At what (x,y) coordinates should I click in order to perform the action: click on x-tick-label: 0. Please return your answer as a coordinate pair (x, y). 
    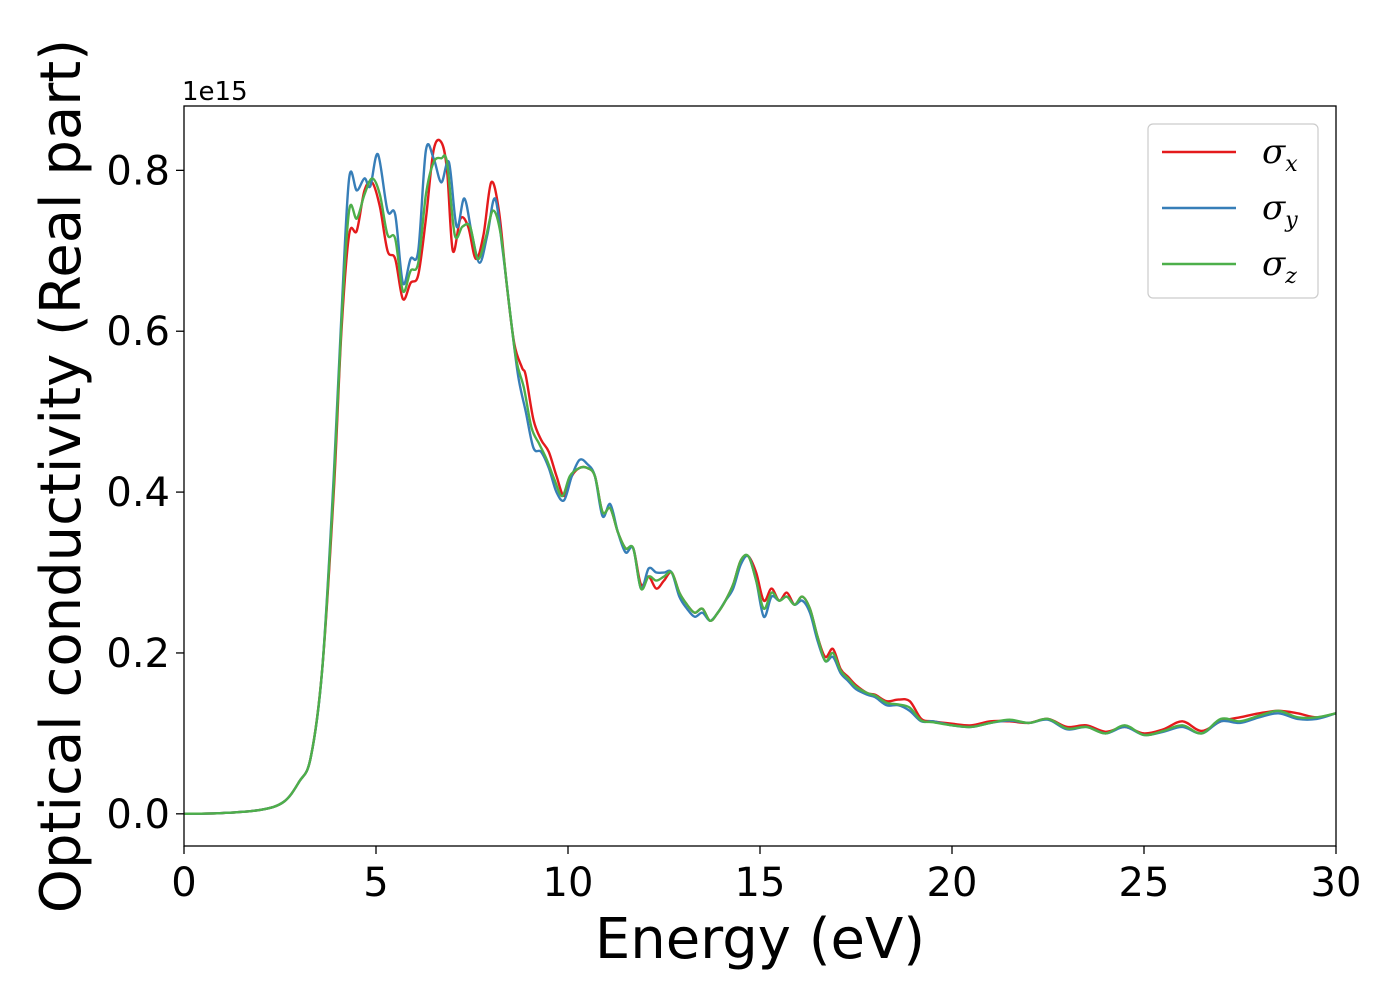
    Looking at the image, I should click on (183, 883).